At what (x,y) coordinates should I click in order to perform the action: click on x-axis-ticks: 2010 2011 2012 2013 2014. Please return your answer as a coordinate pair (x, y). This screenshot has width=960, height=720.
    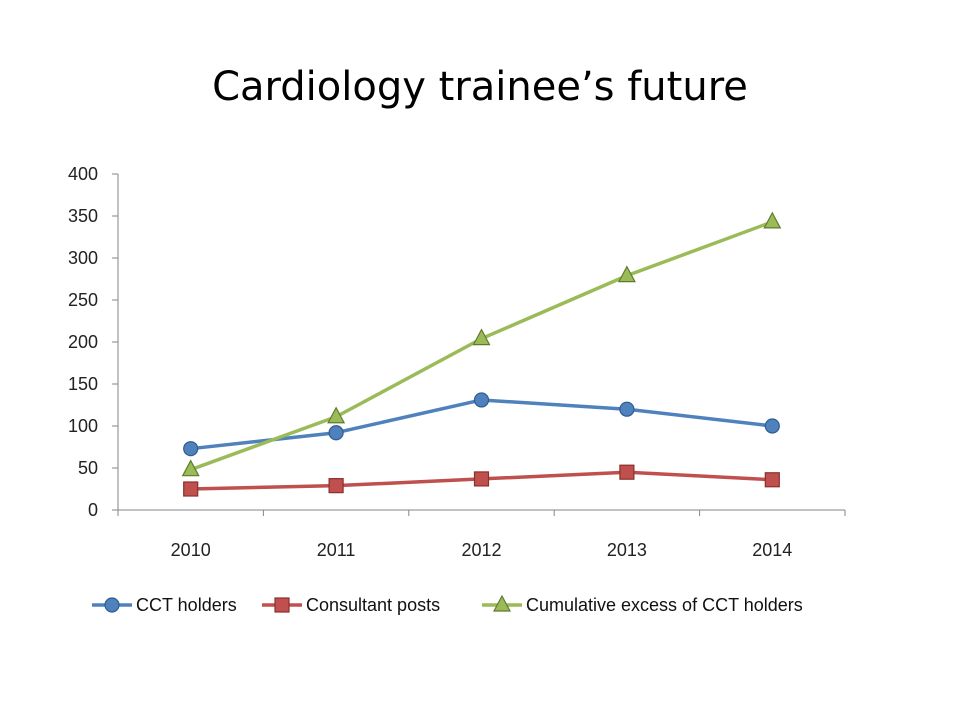
    Looking at the image, I should click on (481, 535).